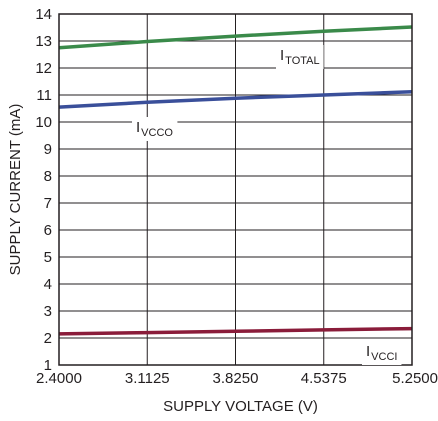  Describe the element at coordinates (43, 122) in the screenshot. I see `y-tick-label: 10` at that location.